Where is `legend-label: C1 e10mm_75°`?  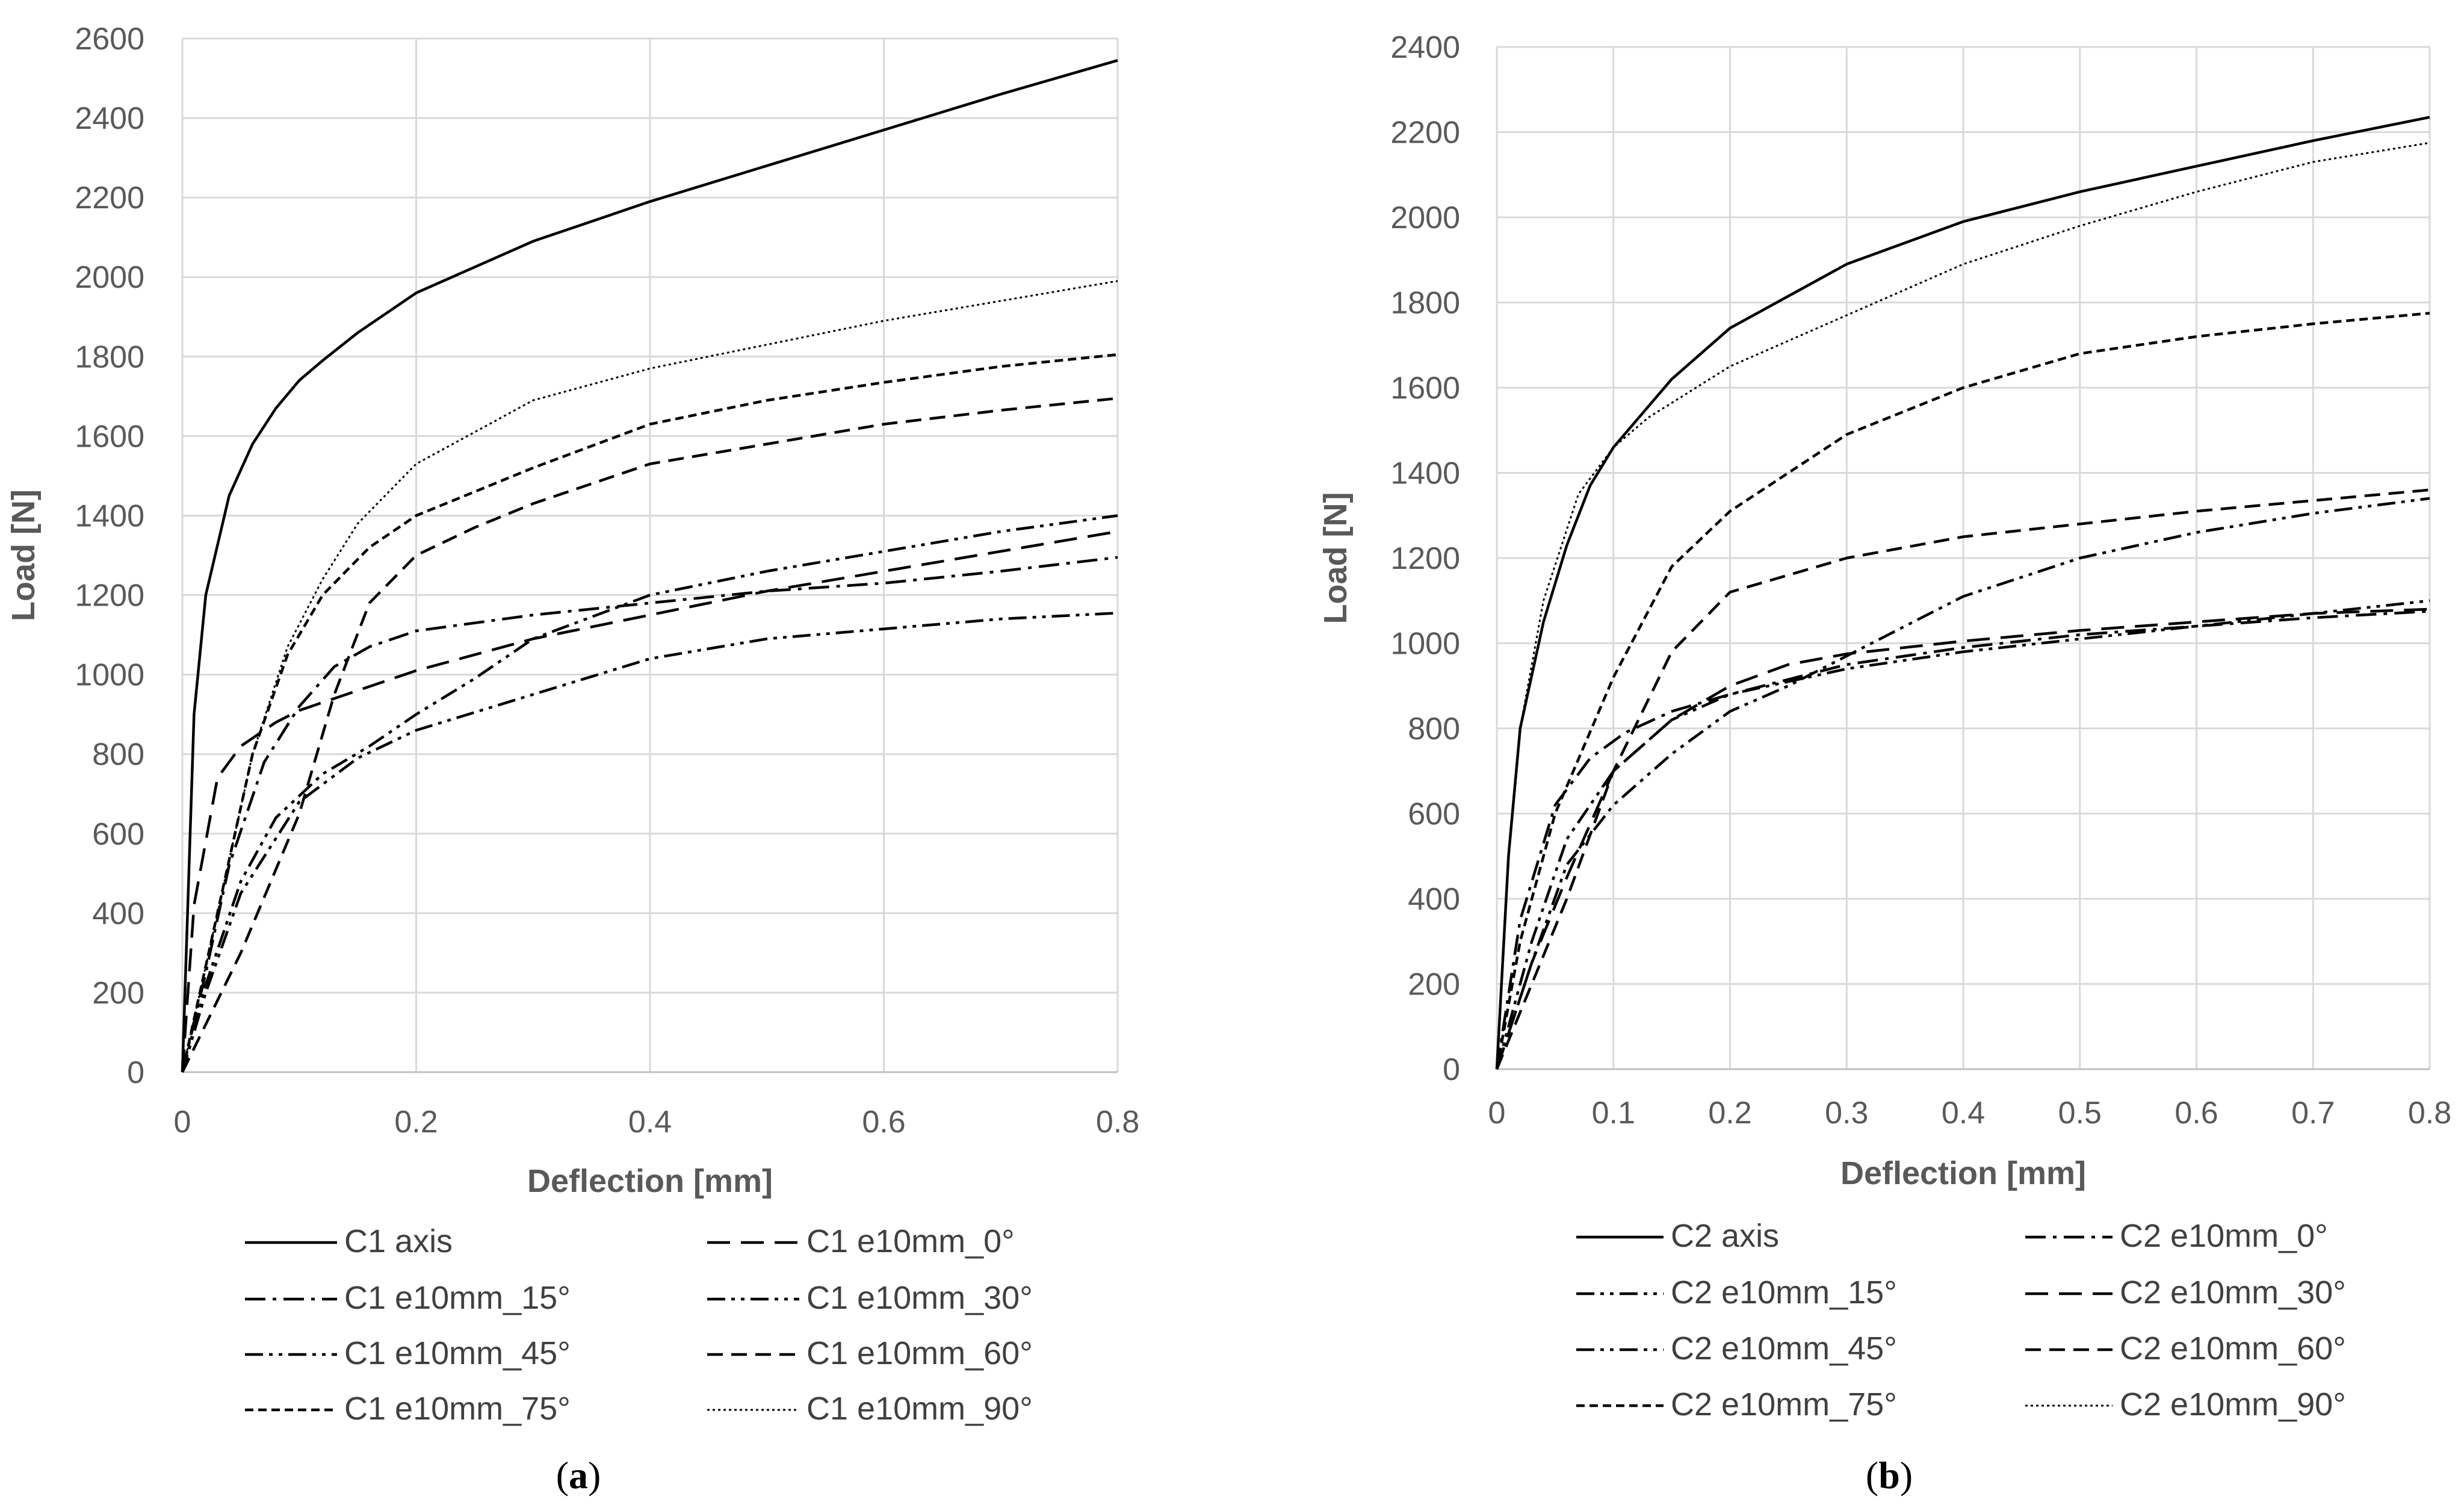
legend-label: C1 e10mm_75° is located at coordinates (457, 1409).